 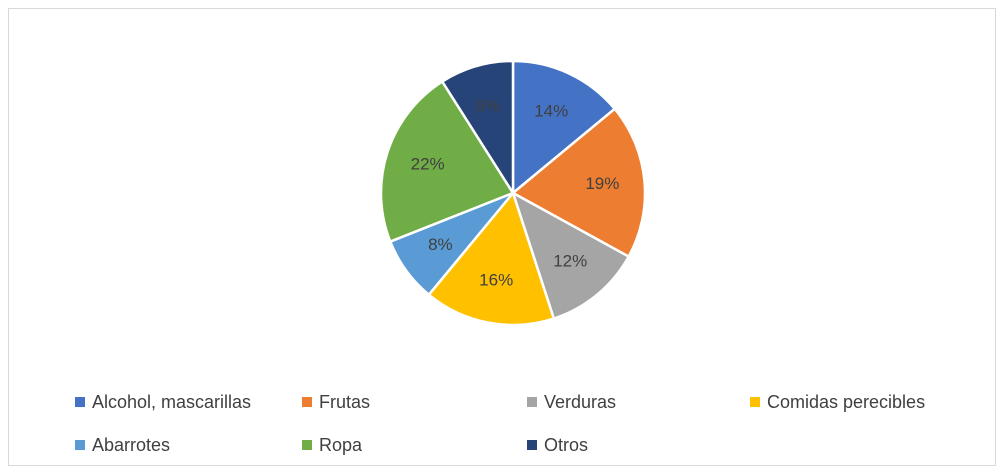 What do you see at coordinates (171, 402) in the screenshot?
I see `legend-label: Alcohol, mascarillas` at bounding box center [171, 402].